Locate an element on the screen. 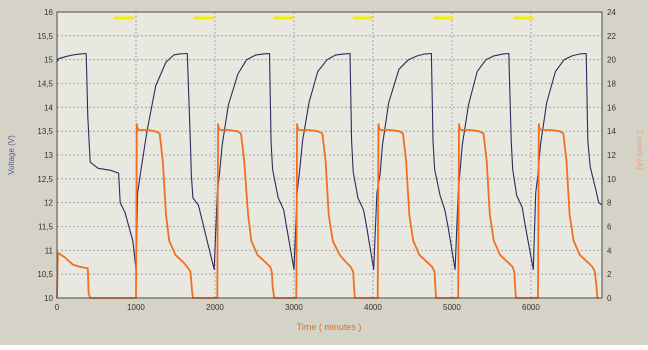 Image resolution: width=648 pixels, height=350 pixels. x-tick-label: 4000 is located at coordinates (373, 307).